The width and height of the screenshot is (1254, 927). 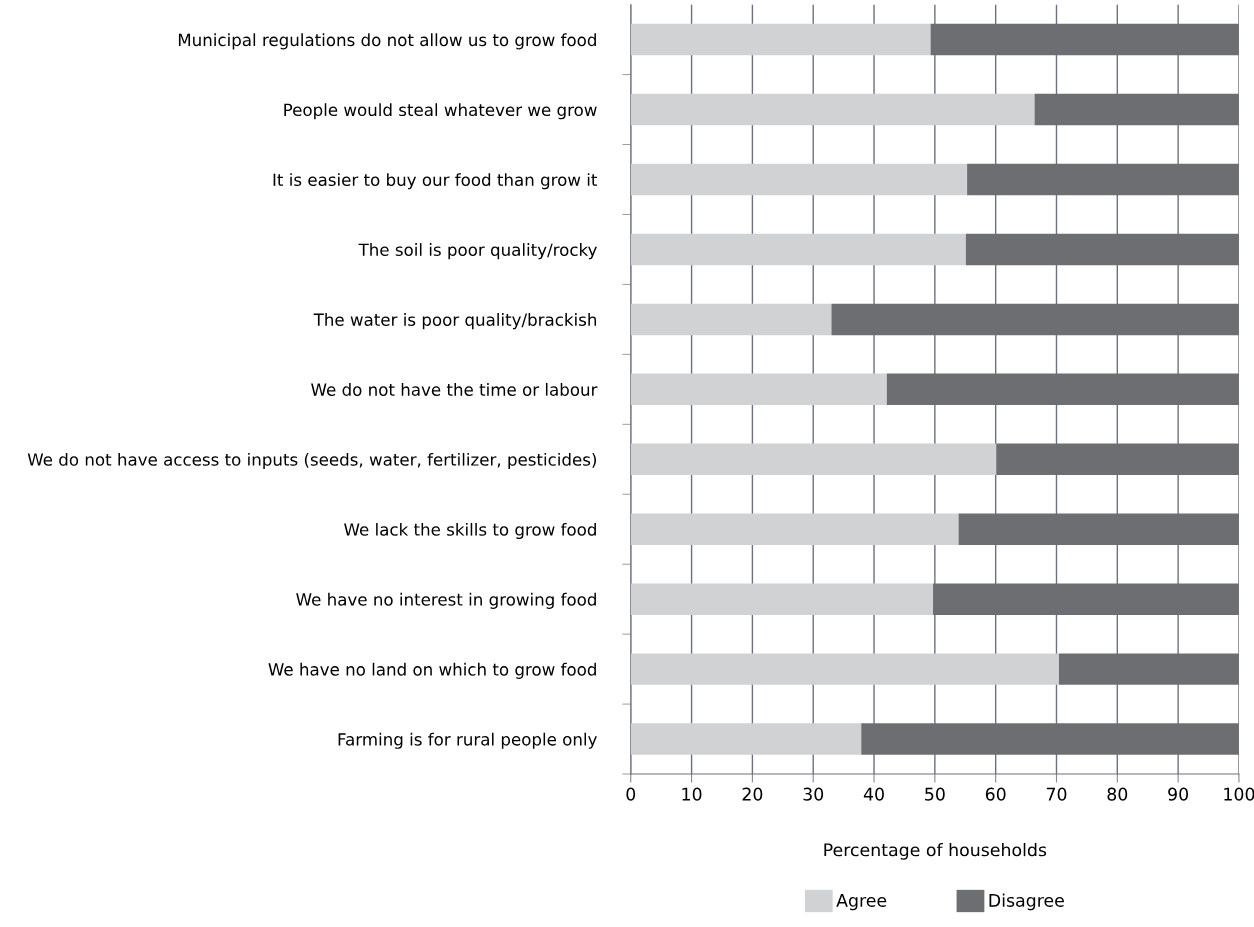 I want to click on y-tick-label: Municipal regulations do not allow us to grow food, so click(x=387, y=41).